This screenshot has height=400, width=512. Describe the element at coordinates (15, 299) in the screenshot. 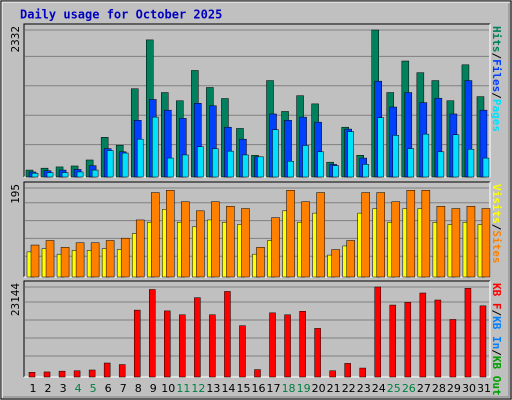

I see `y-max-label: 23144` at that location.